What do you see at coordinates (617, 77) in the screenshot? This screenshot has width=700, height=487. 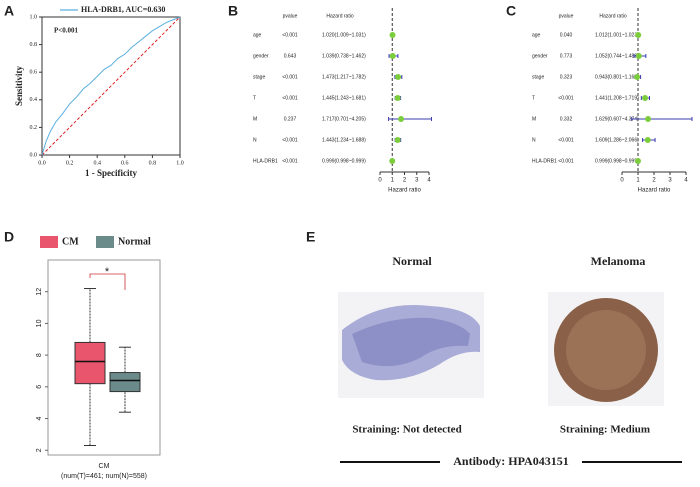 I see `hr-label: 0.943(0.801~1.163)` at bounding box center [617, 77].